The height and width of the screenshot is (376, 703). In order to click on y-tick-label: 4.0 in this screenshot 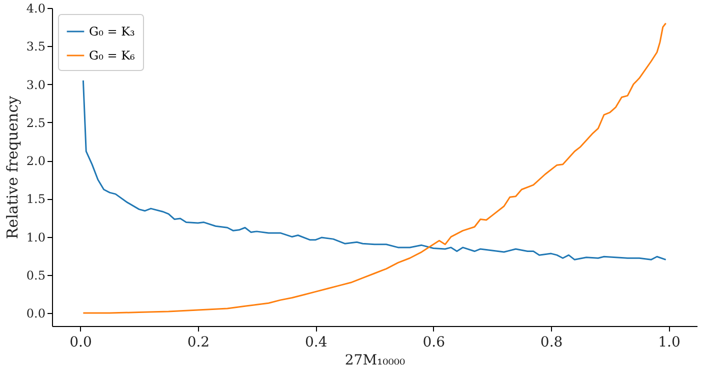, I will do `click(36, 9)`.